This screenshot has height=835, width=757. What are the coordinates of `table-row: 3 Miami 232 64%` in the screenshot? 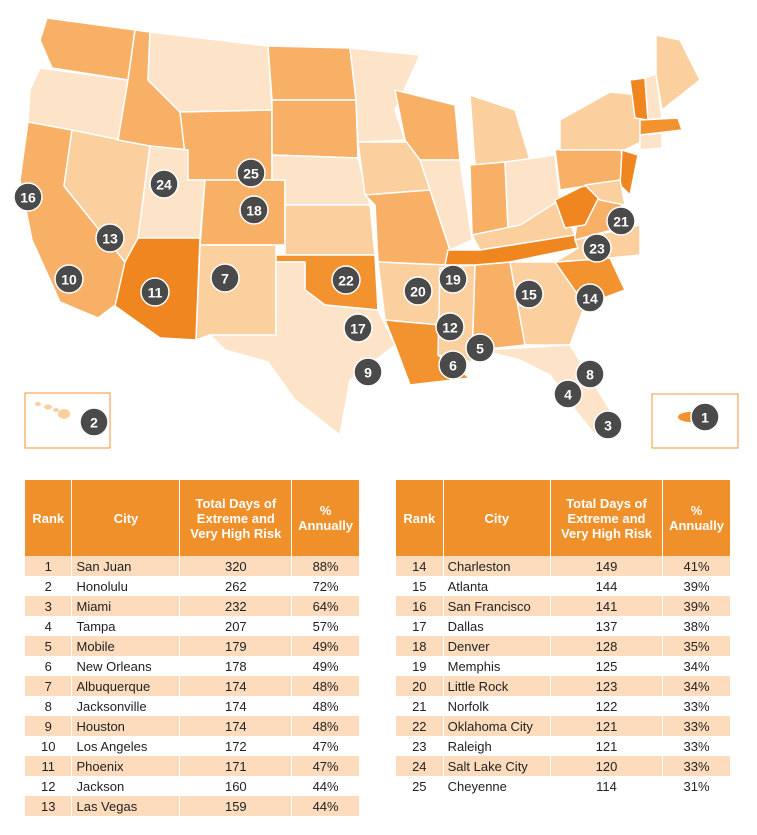 It's located at (192, 606).